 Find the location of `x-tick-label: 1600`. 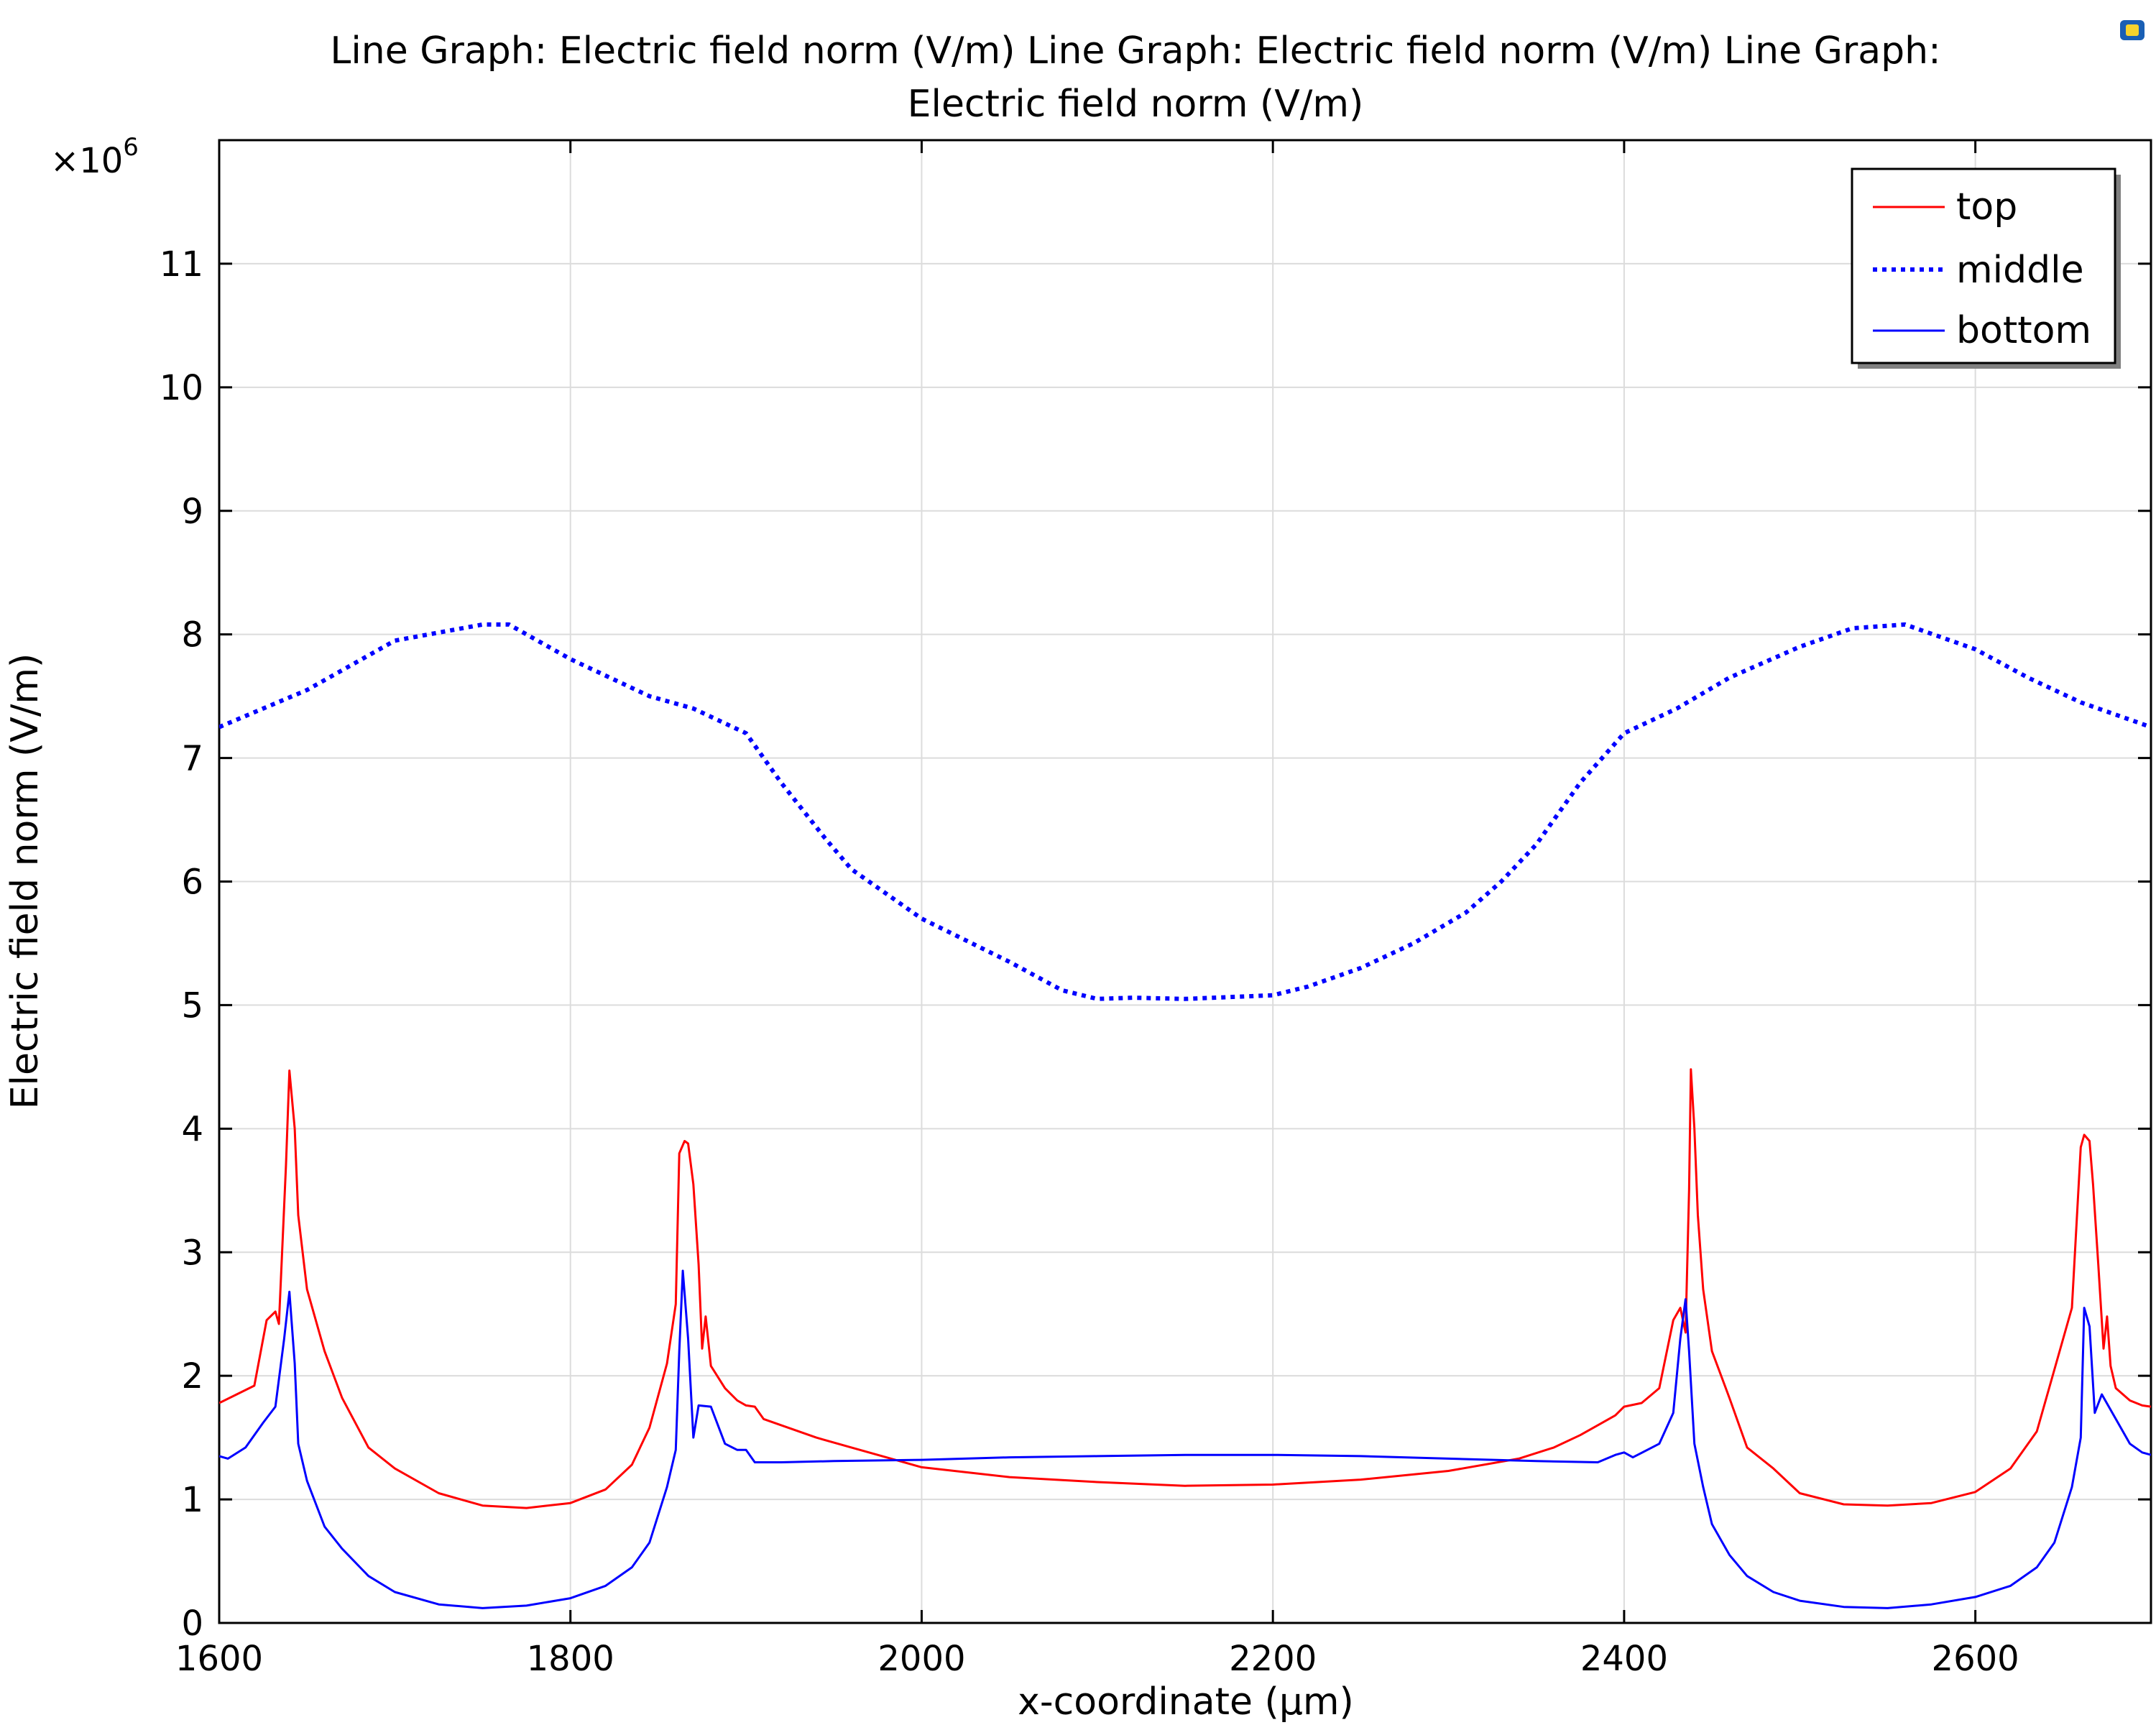

x-tick-label: 1600 is located at coordinates (219, 1659).